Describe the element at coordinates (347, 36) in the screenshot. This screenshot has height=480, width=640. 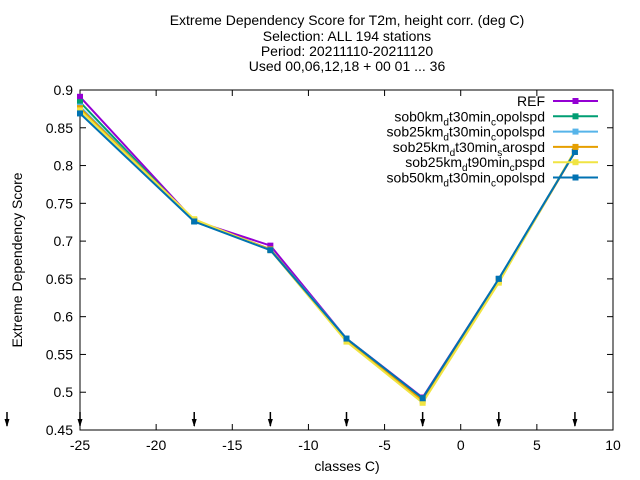
I see `chart-title-line-2: Selection: ALL 194 stations` at that location.